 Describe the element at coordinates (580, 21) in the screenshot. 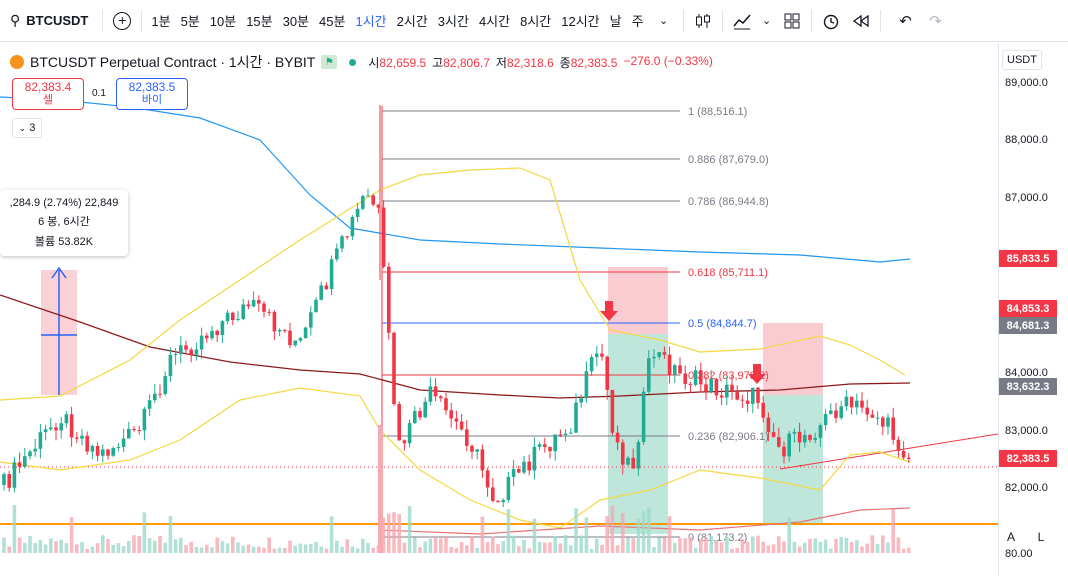

I see `interval-11: 12시간` at that location.